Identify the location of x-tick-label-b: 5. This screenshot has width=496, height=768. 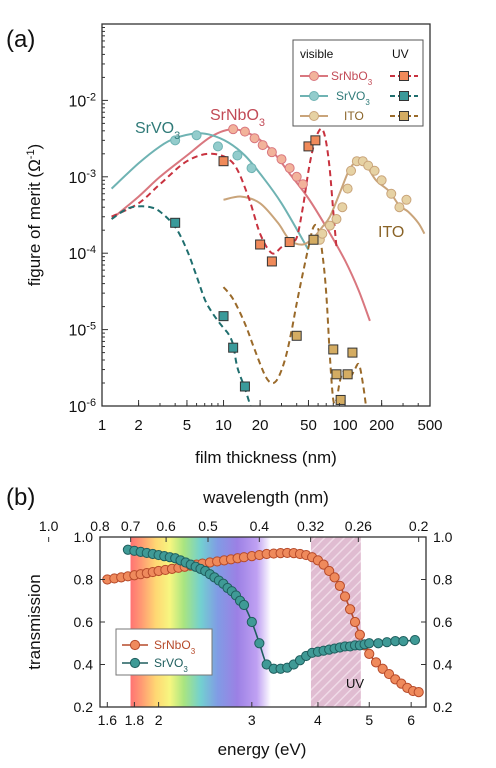
(369, 720).